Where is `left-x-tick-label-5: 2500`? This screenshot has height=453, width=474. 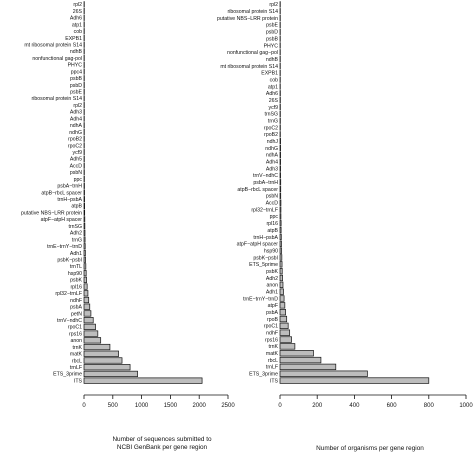 left-x-tick-label-5: 2500 is located at coordinates (228, 406).